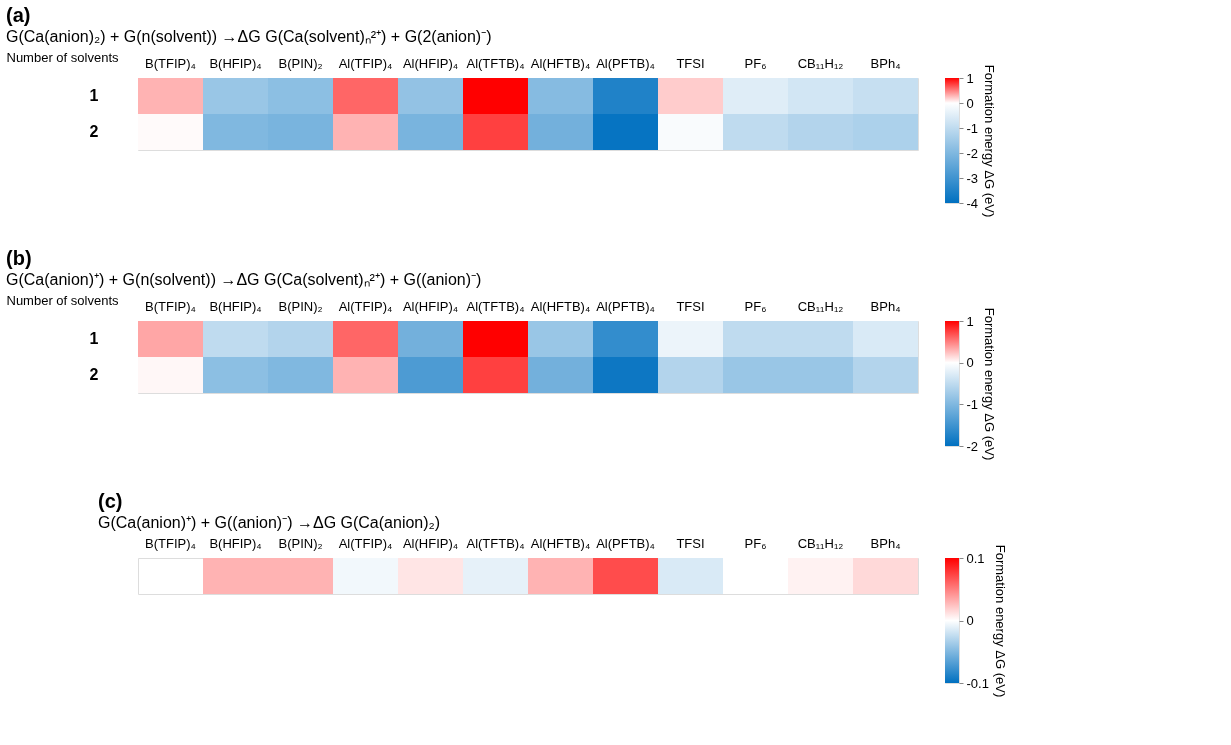  What do you see at coordinates (972, 178) in the screenshot?
I see `color-bar-label: -3` at bounding box center [972, 178].